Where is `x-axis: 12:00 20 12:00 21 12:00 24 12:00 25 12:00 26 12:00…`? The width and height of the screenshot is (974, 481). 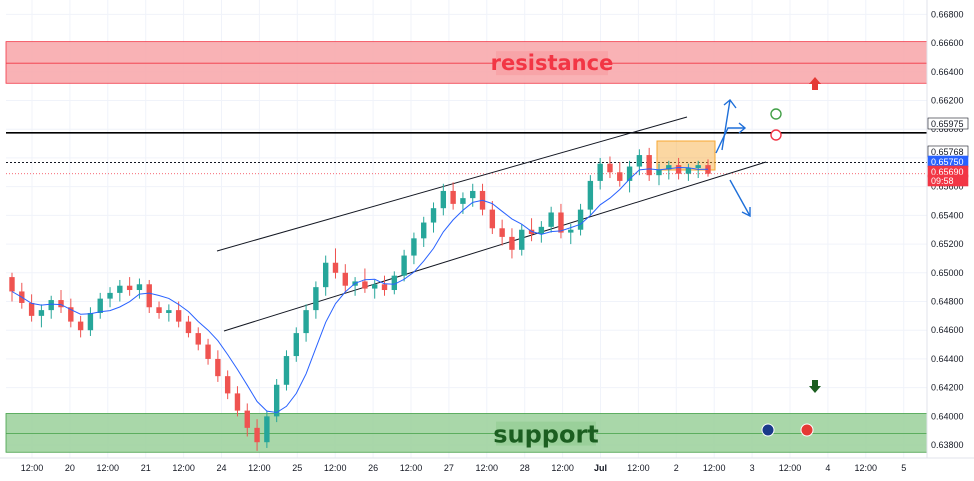 x-axis: 12:00 20 12:00 21 12:00 24 12:00 25 12:00 26 12:00… is located at coordinates (487, 465).